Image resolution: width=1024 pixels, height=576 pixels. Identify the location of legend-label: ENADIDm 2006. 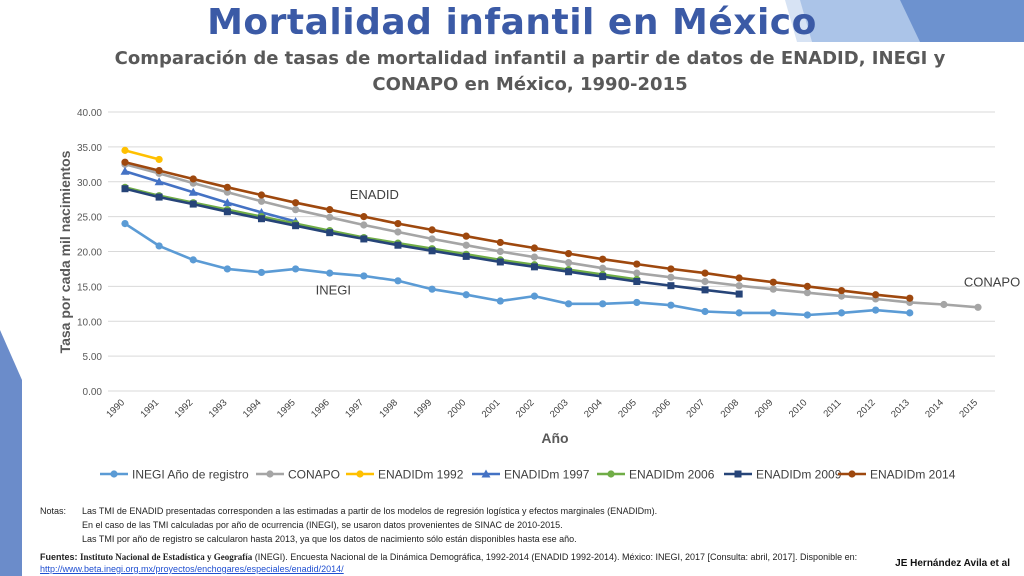
(672, 475).